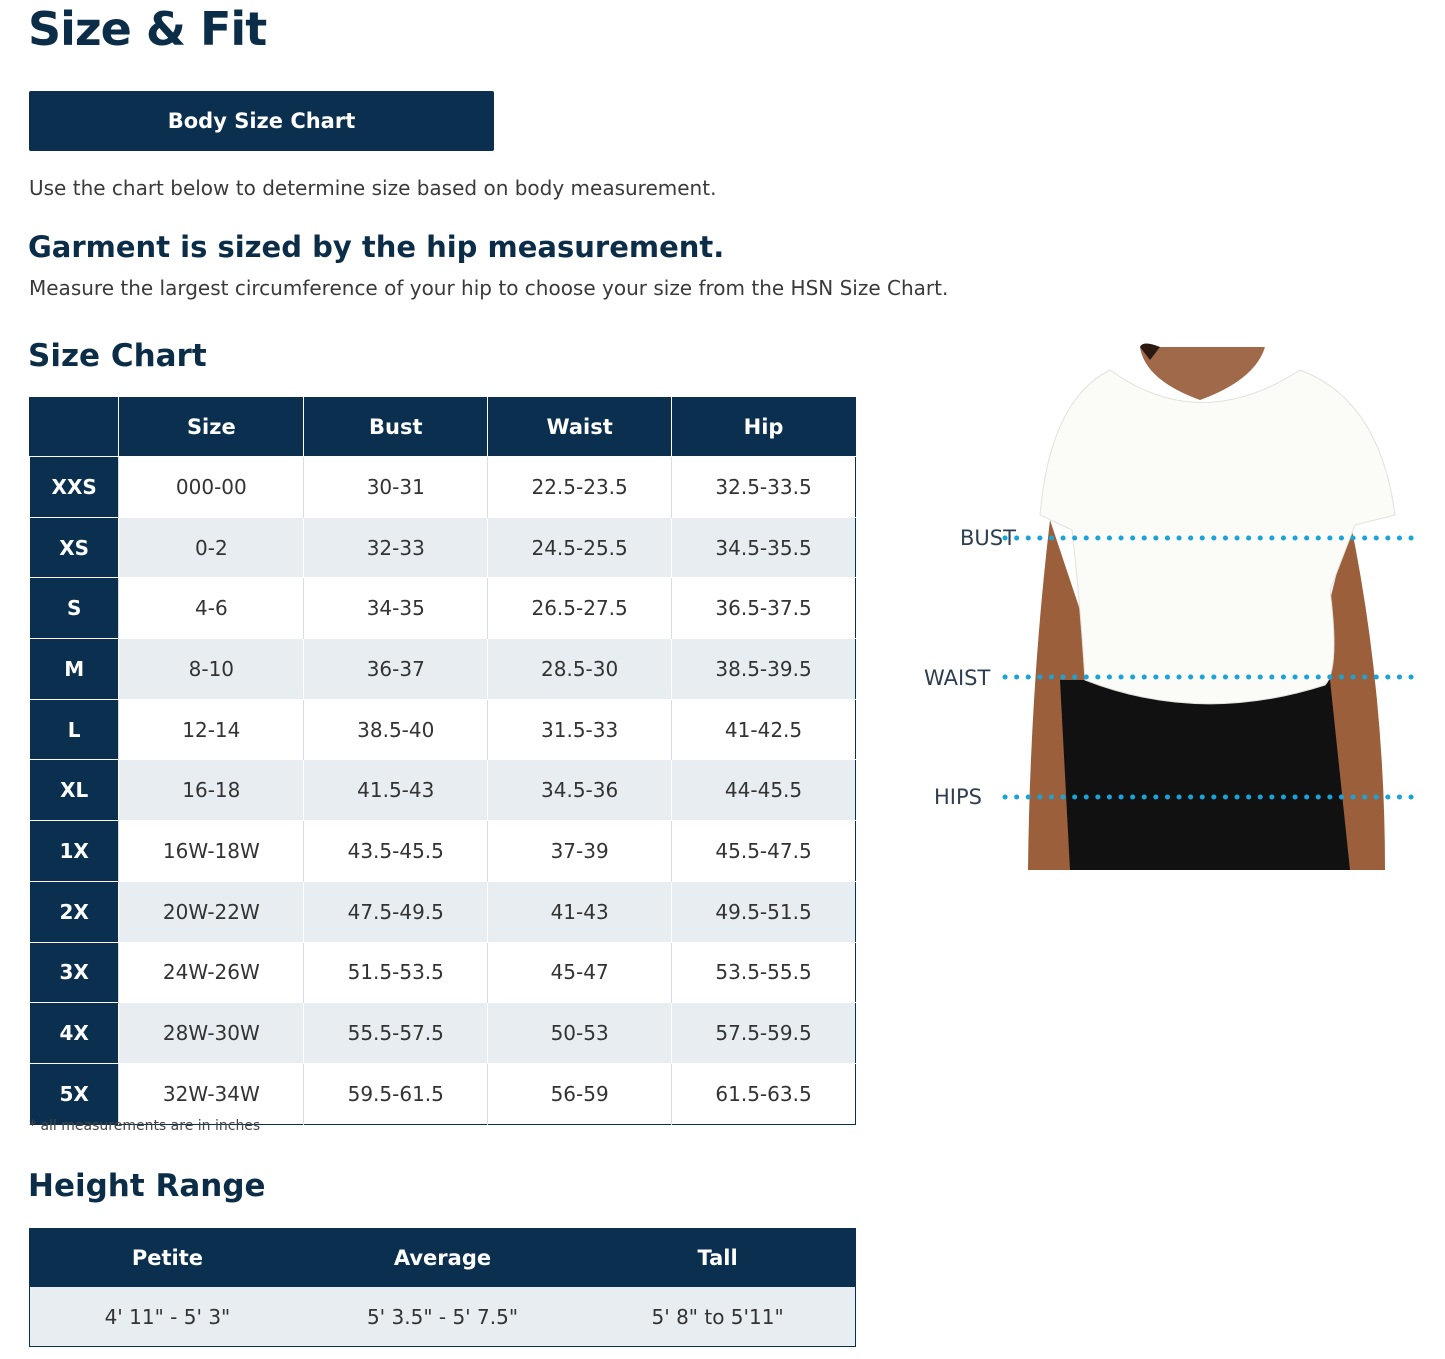 This screenshot has width=1445, height=1359. Describe the element at coordinates (579, 1033) in the screenshot. I see `table-cell: 50-53` at that location.